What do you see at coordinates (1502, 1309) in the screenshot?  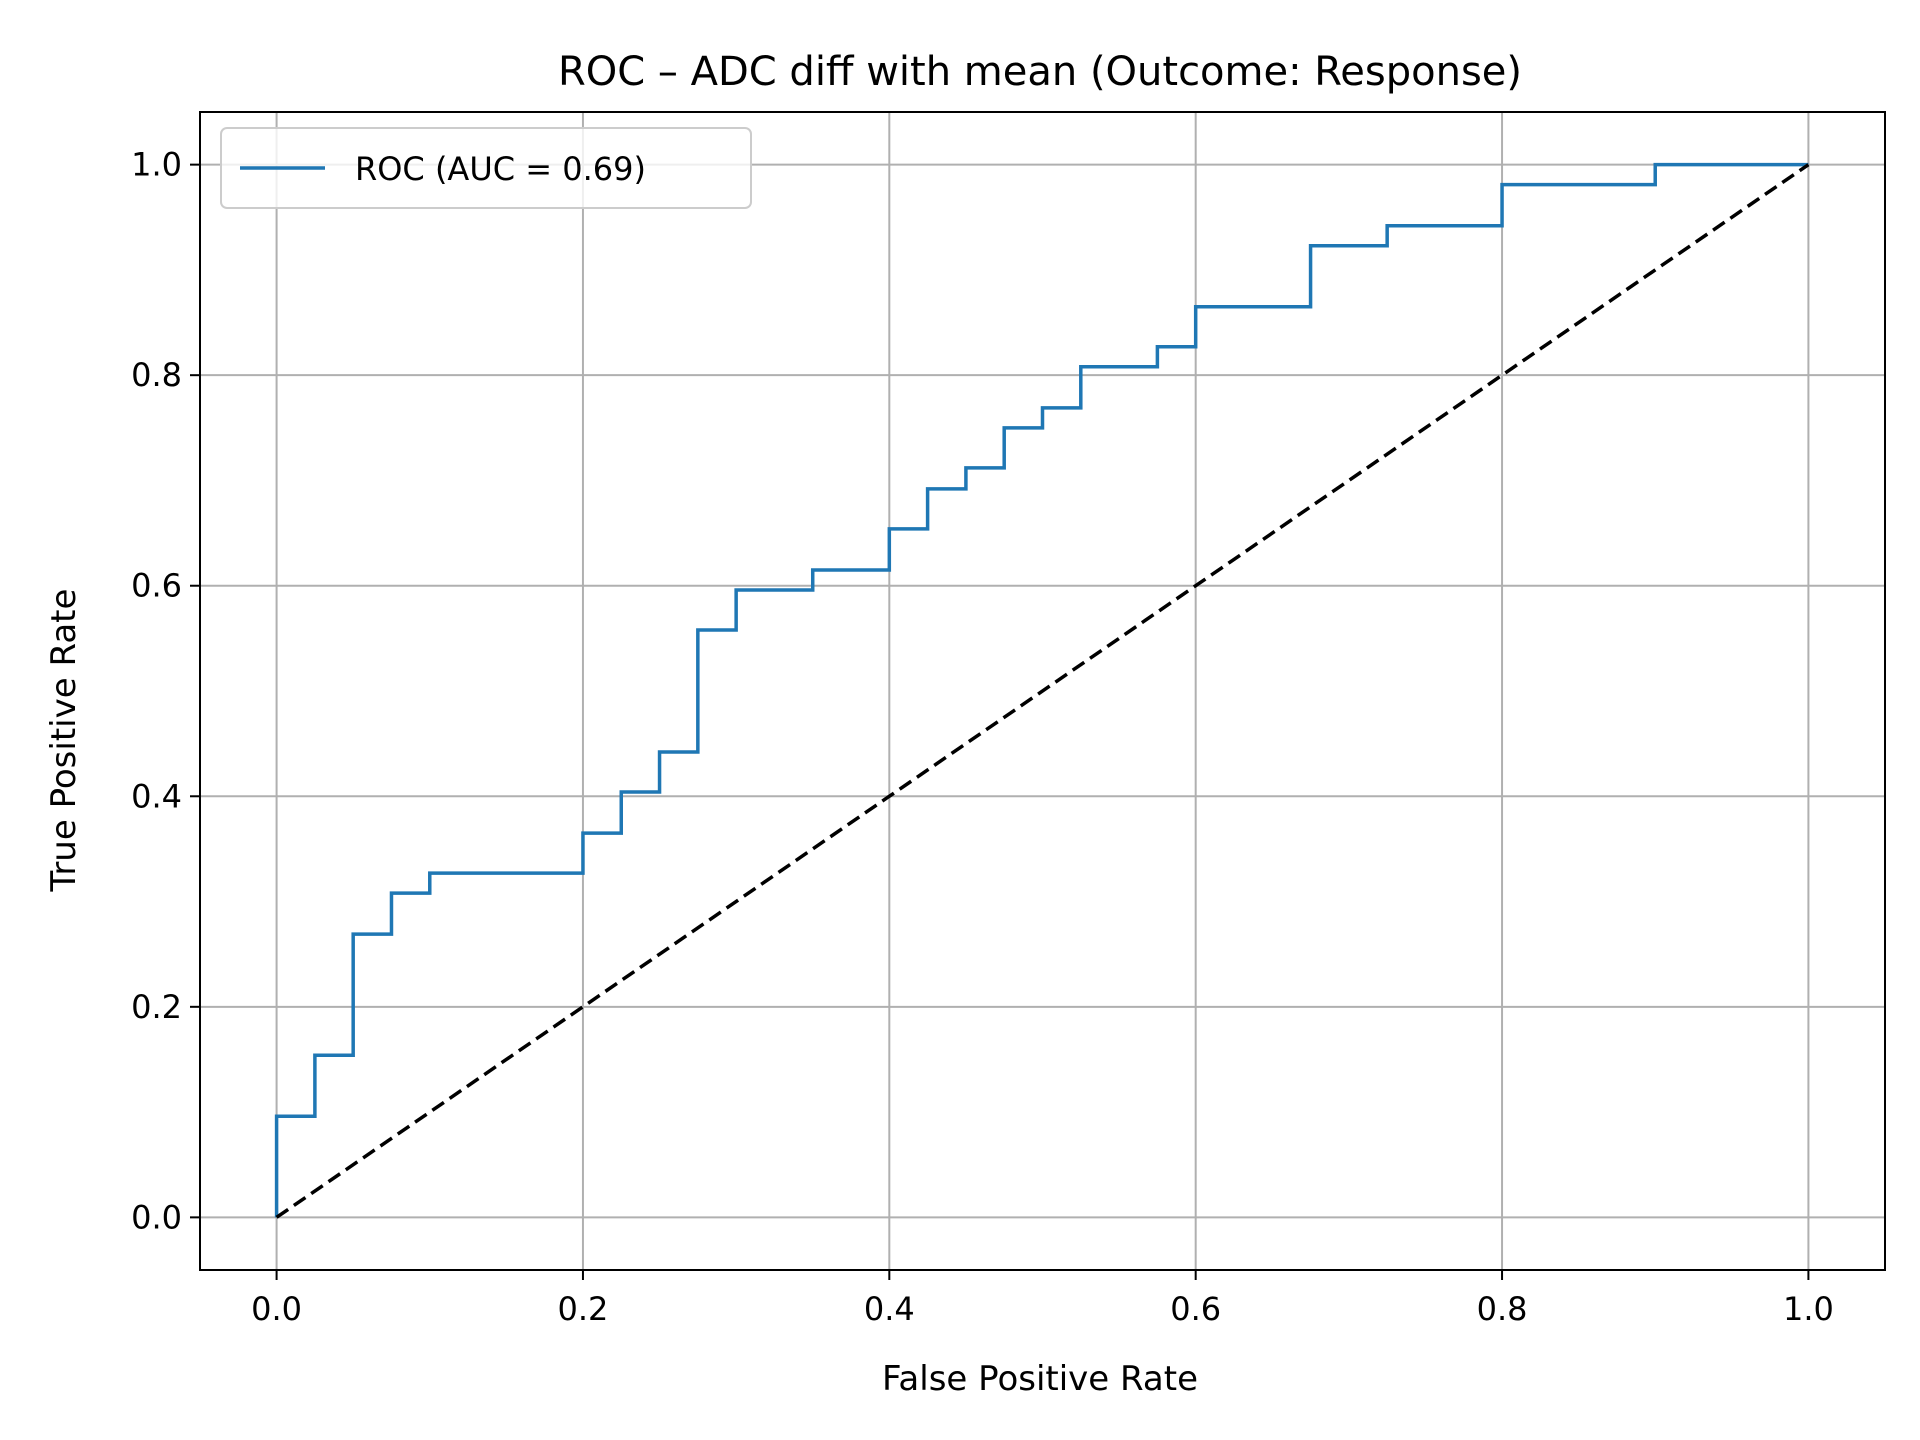 I see `x-tick-label: 0.8` at bounding box center [1502, 1309].